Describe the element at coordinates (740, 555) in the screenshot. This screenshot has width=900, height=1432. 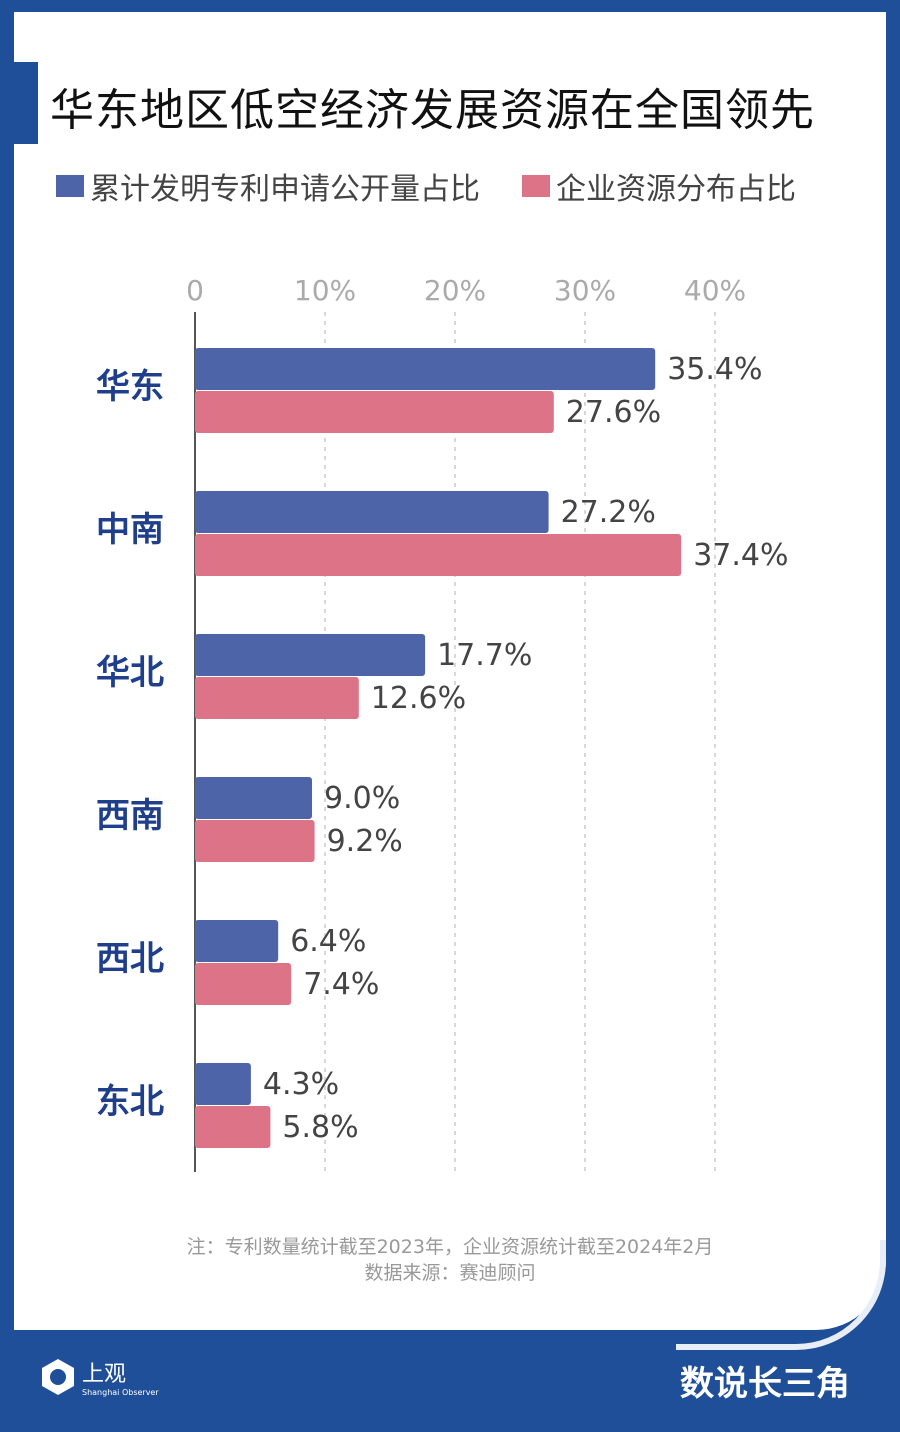
I see `data-label: 37.4%` at that location.